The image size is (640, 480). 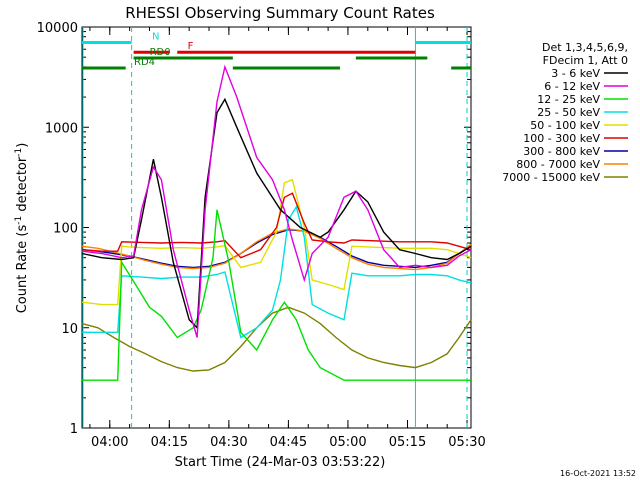 What do you see at coordinates (65, 229) in the screenshot?
I see `y-tick-label: 100` at bounding box center [65, 229].